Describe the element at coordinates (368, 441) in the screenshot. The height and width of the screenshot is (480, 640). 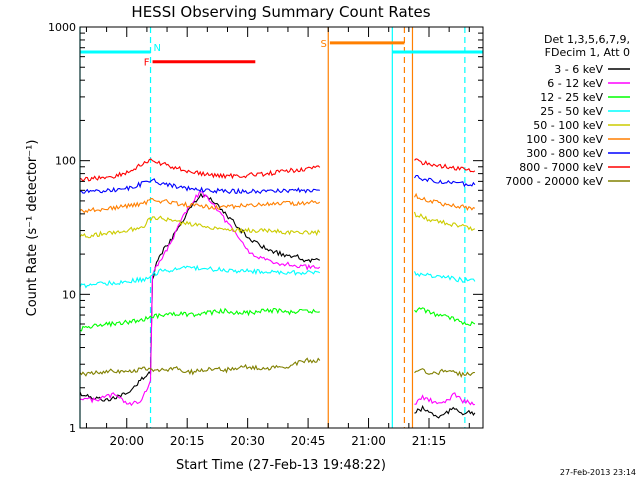
I see `x-tick-label-5: 21:00` at that location.